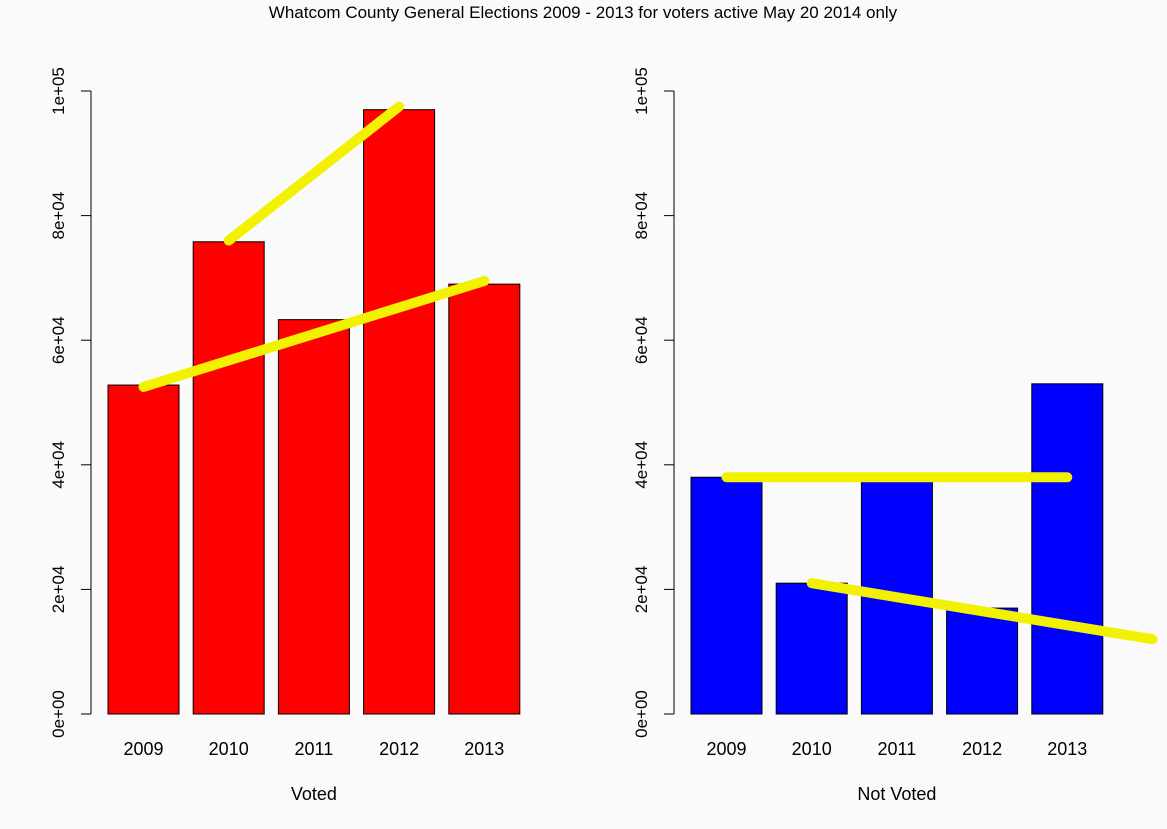 The image size is (1167, 829). Describe the element at coordinates (58, 465) in the screenshot. I see `voted-y-tick-label: 4e+04` at that location.